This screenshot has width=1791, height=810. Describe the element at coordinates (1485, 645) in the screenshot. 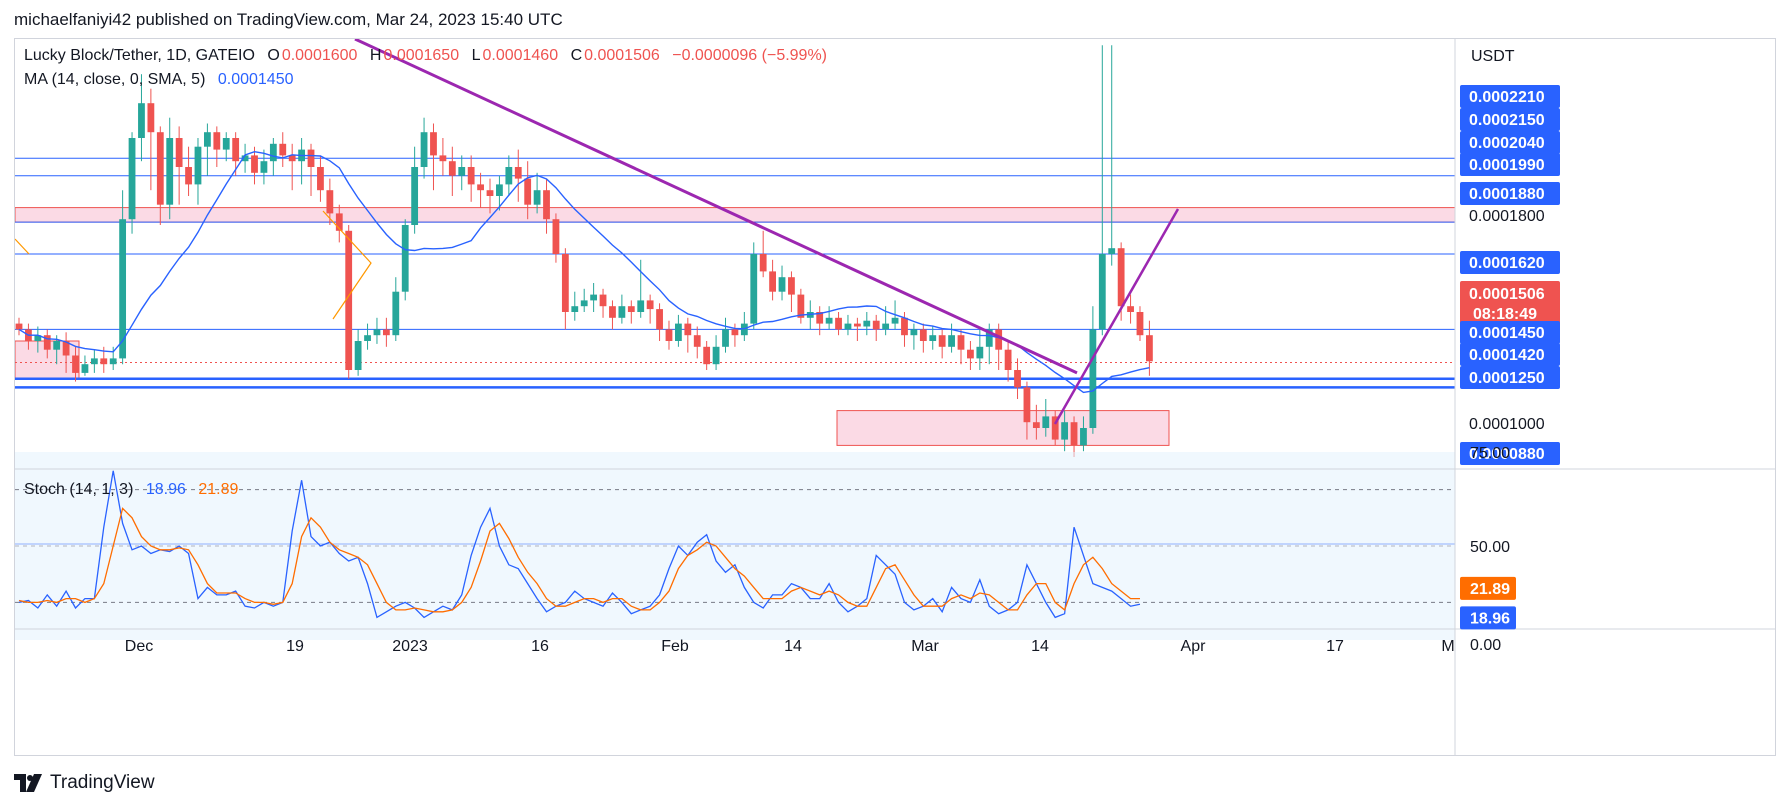

I see `stoch-tick-label: 0.00` at that location.